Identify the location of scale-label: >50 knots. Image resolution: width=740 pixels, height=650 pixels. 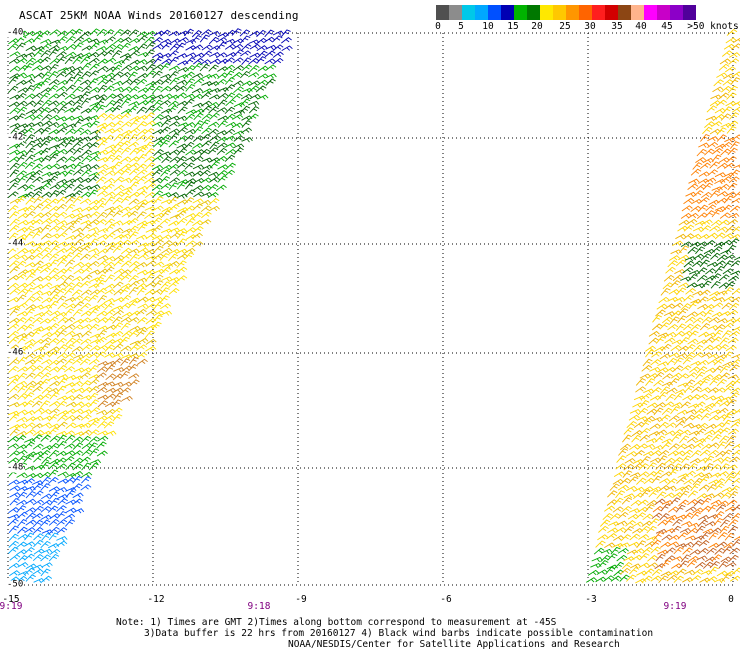
(713, 26).